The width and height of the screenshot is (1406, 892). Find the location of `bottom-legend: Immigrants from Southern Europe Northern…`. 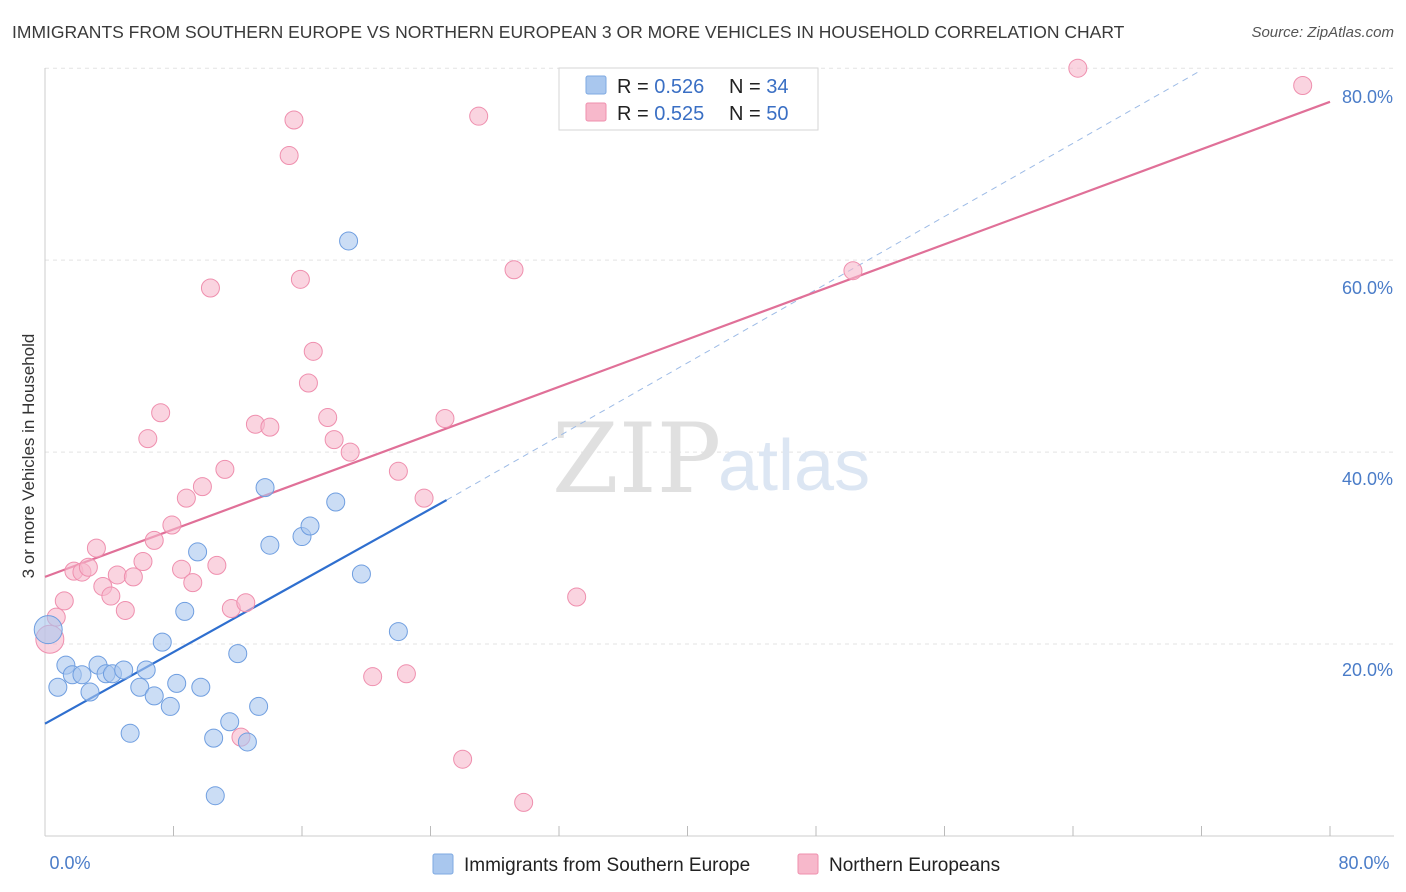

bottom-legend: Immigrants from Southern Europe Northern… is located at coordinates (716, 864).